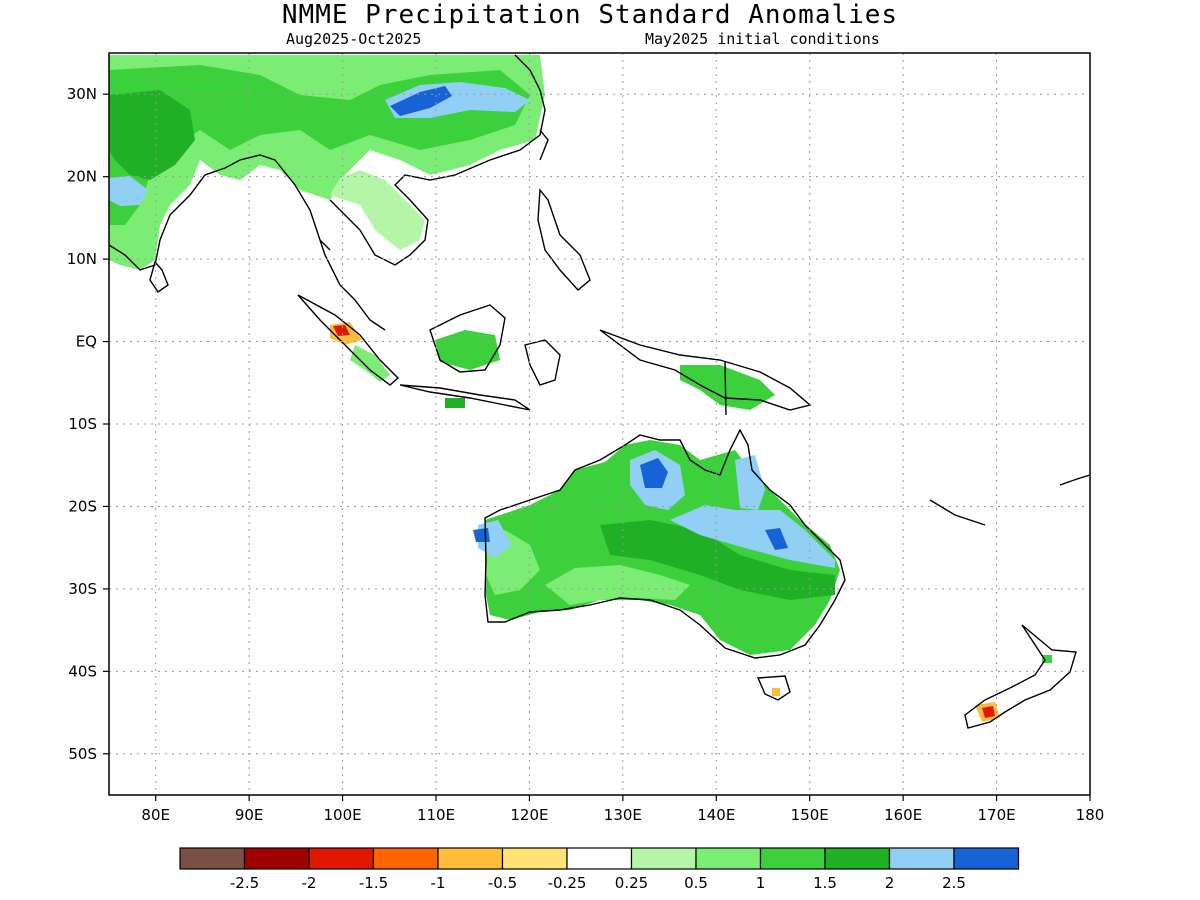  Describe the element at coordinates (752, 536) in the screenshot. I see `australia-east-blue` at that location.